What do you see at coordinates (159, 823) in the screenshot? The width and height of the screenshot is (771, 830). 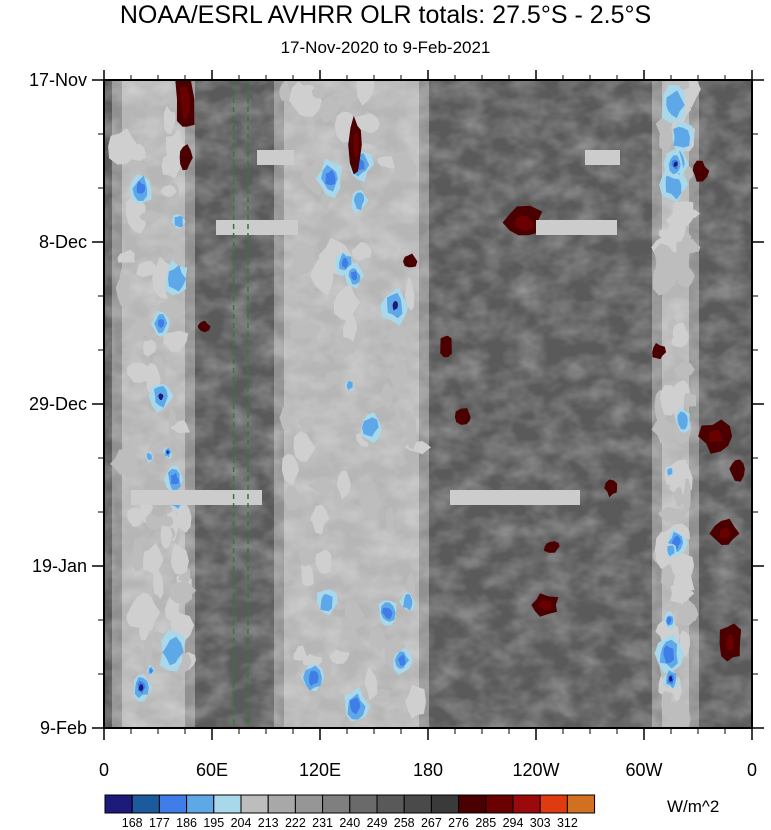 I see `colorbar-label: 177` at bounding box center [159, 823].